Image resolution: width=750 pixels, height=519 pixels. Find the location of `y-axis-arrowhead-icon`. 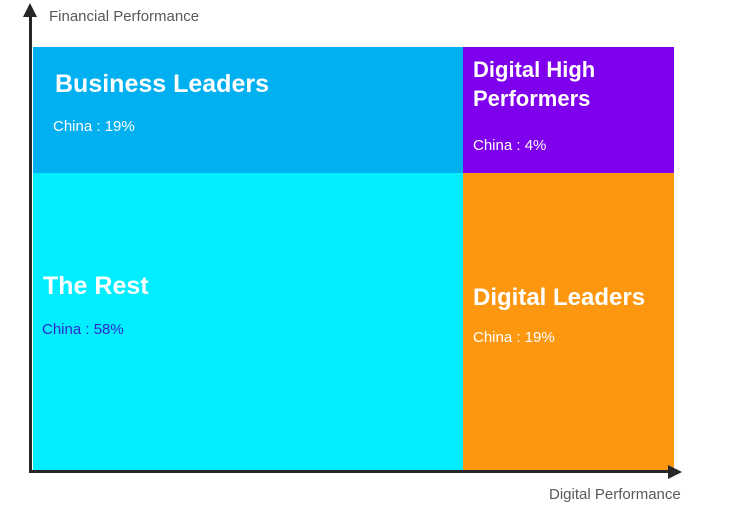

y-axis-arrowhead-icon is located at coordinates (30, 10).